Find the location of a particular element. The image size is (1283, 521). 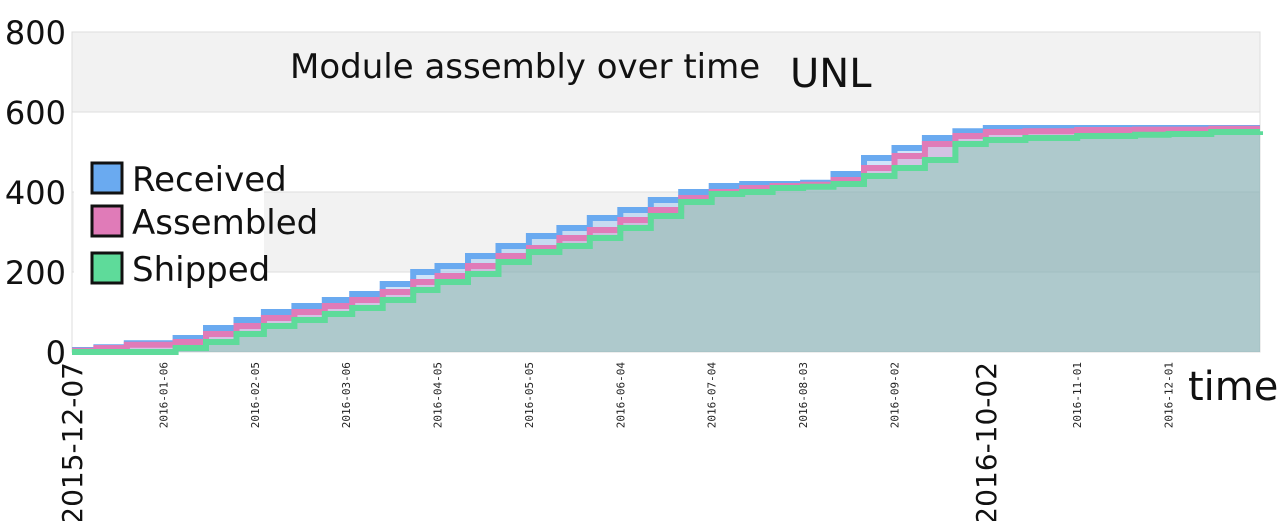

x-tick-label: 2016-10-02 is located at coordinates (986, 441).